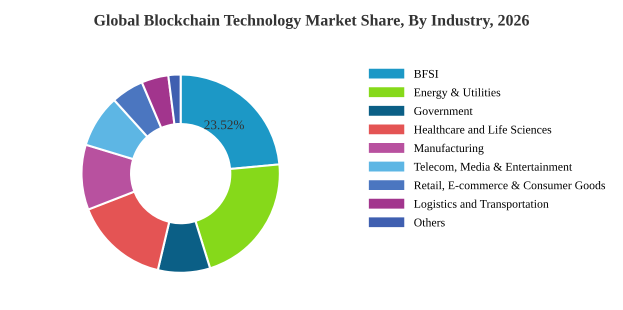 The image size is (623, 310). Describe the element at coordinates (457, 93) in the screenshot. I see `legend-label: Energy & Utilities` at that location.